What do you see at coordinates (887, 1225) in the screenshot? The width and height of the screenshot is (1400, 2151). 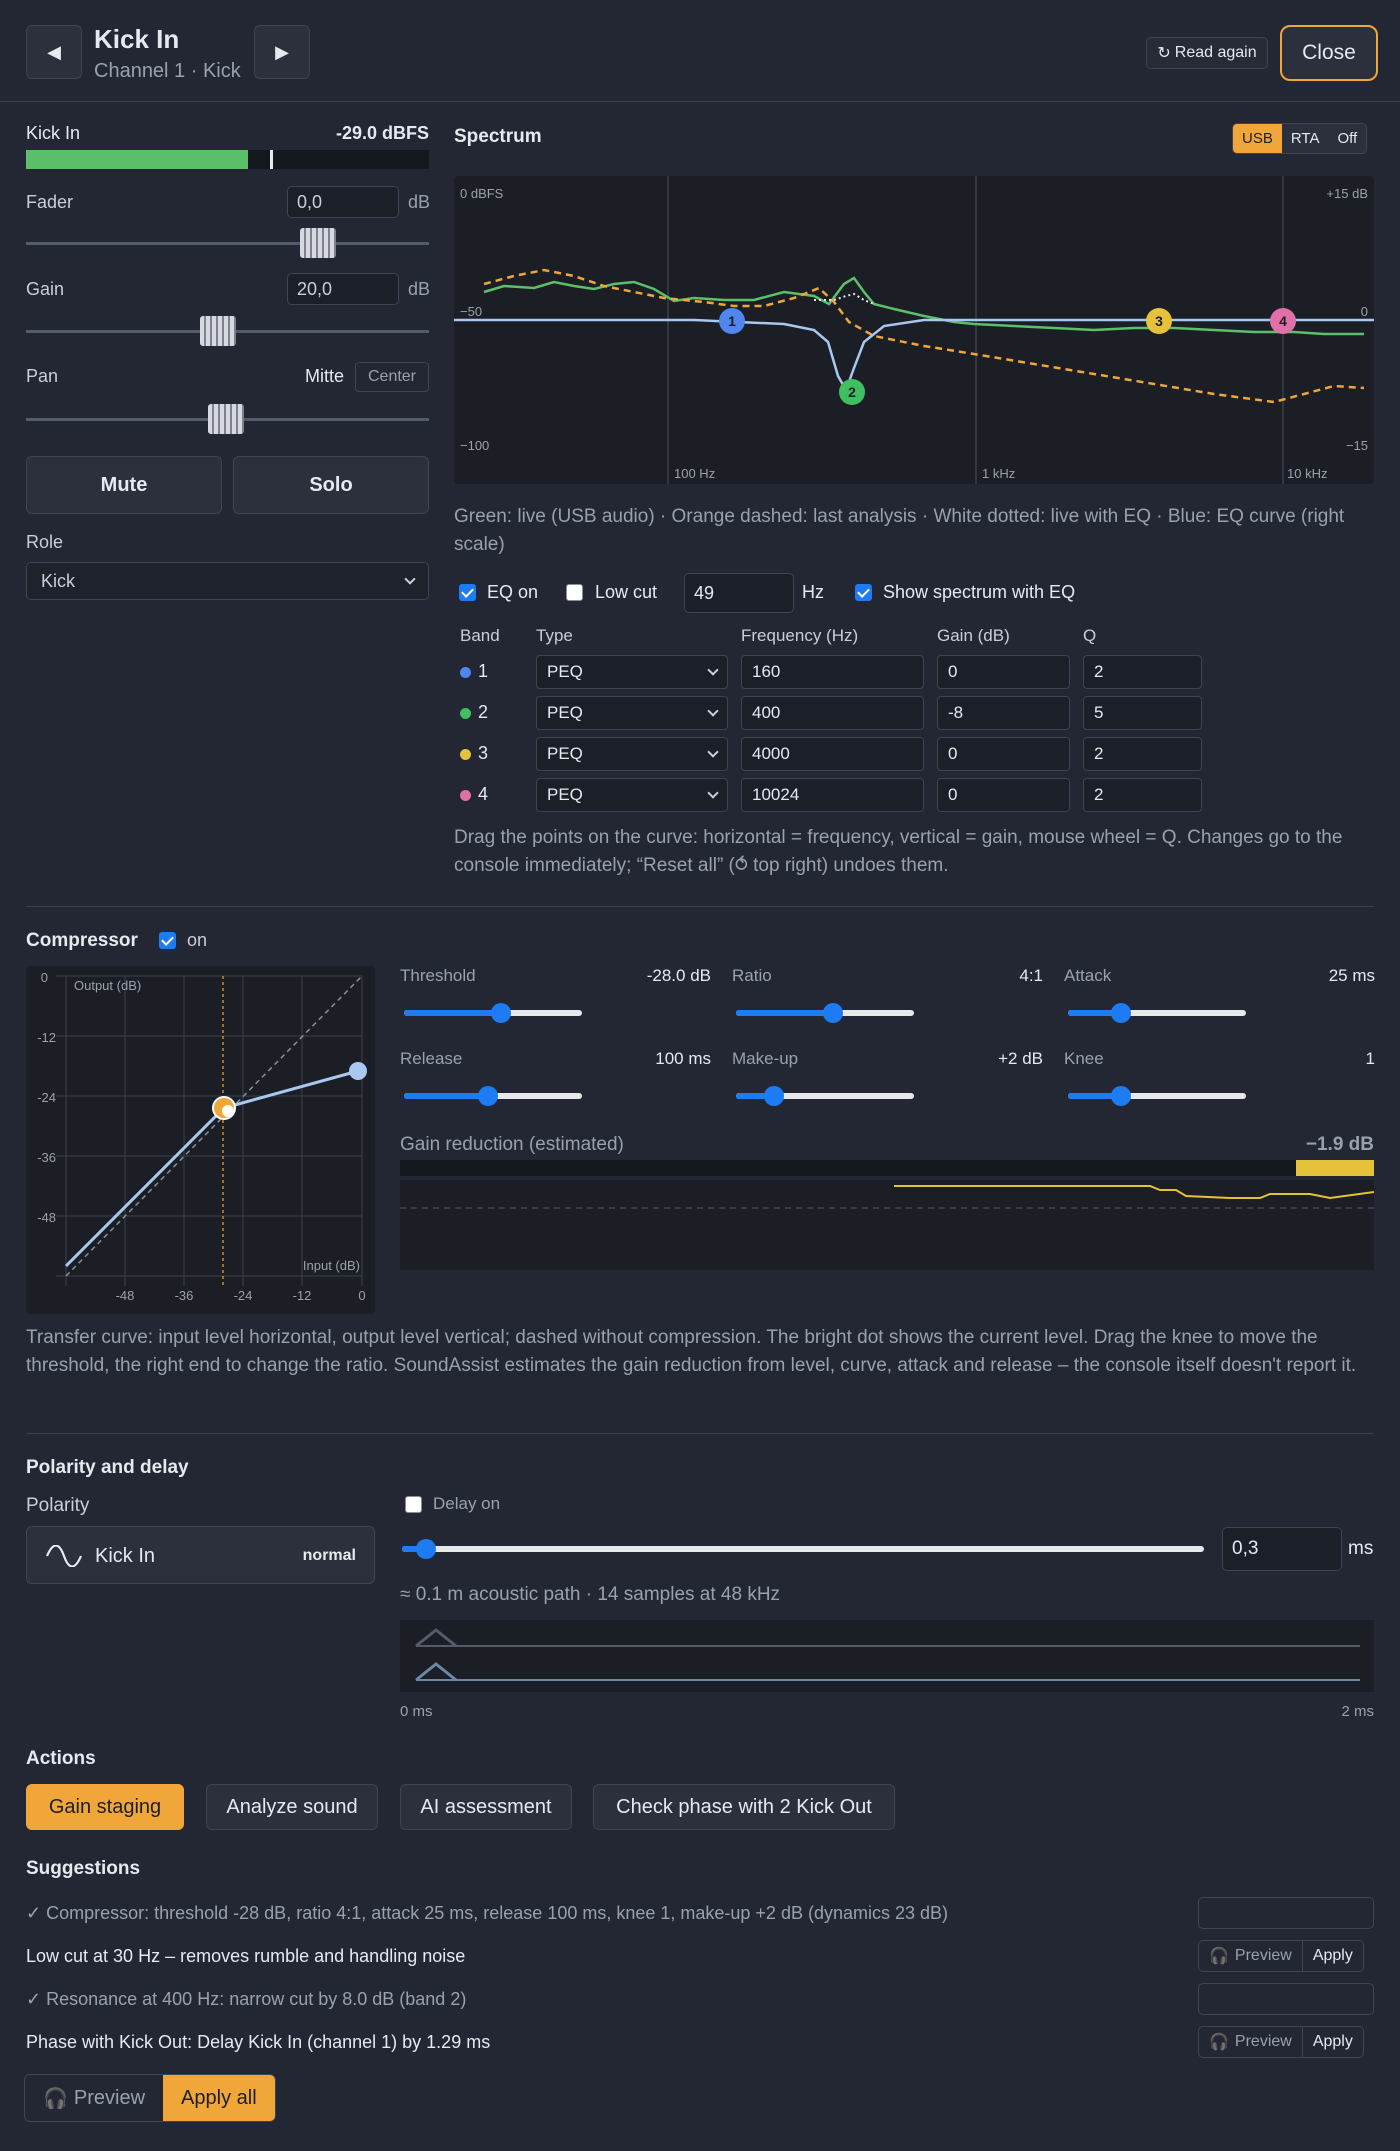 I see `gain-reduction-history` at bounding box center [887, 1225].